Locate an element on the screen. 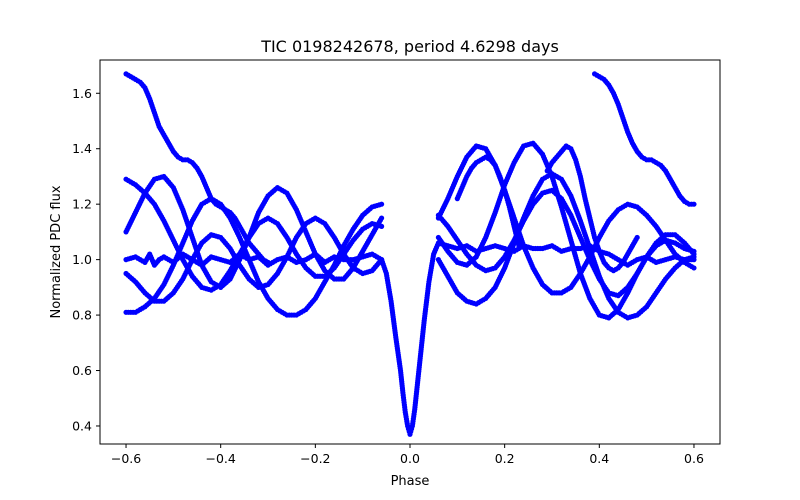 The image size is (800, 500). y-tick-label: 0.4 is located at coordinates (82, 425).